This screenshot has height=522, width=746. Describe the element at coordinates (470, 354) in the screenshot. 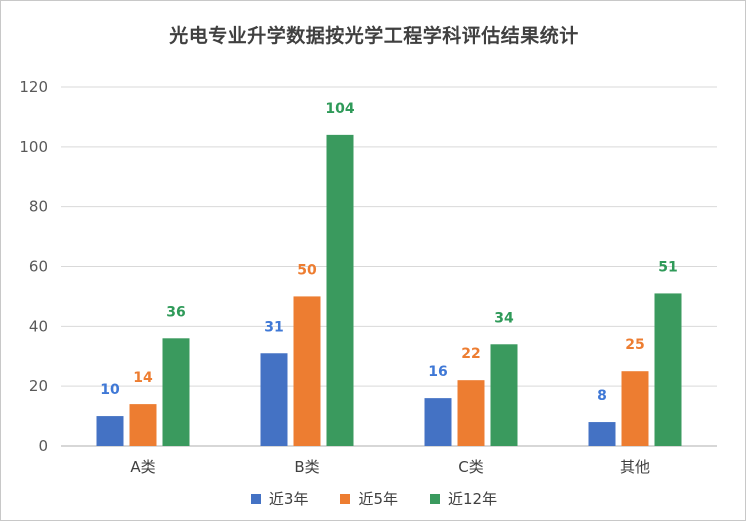

I see `data-label: 22` at that location.